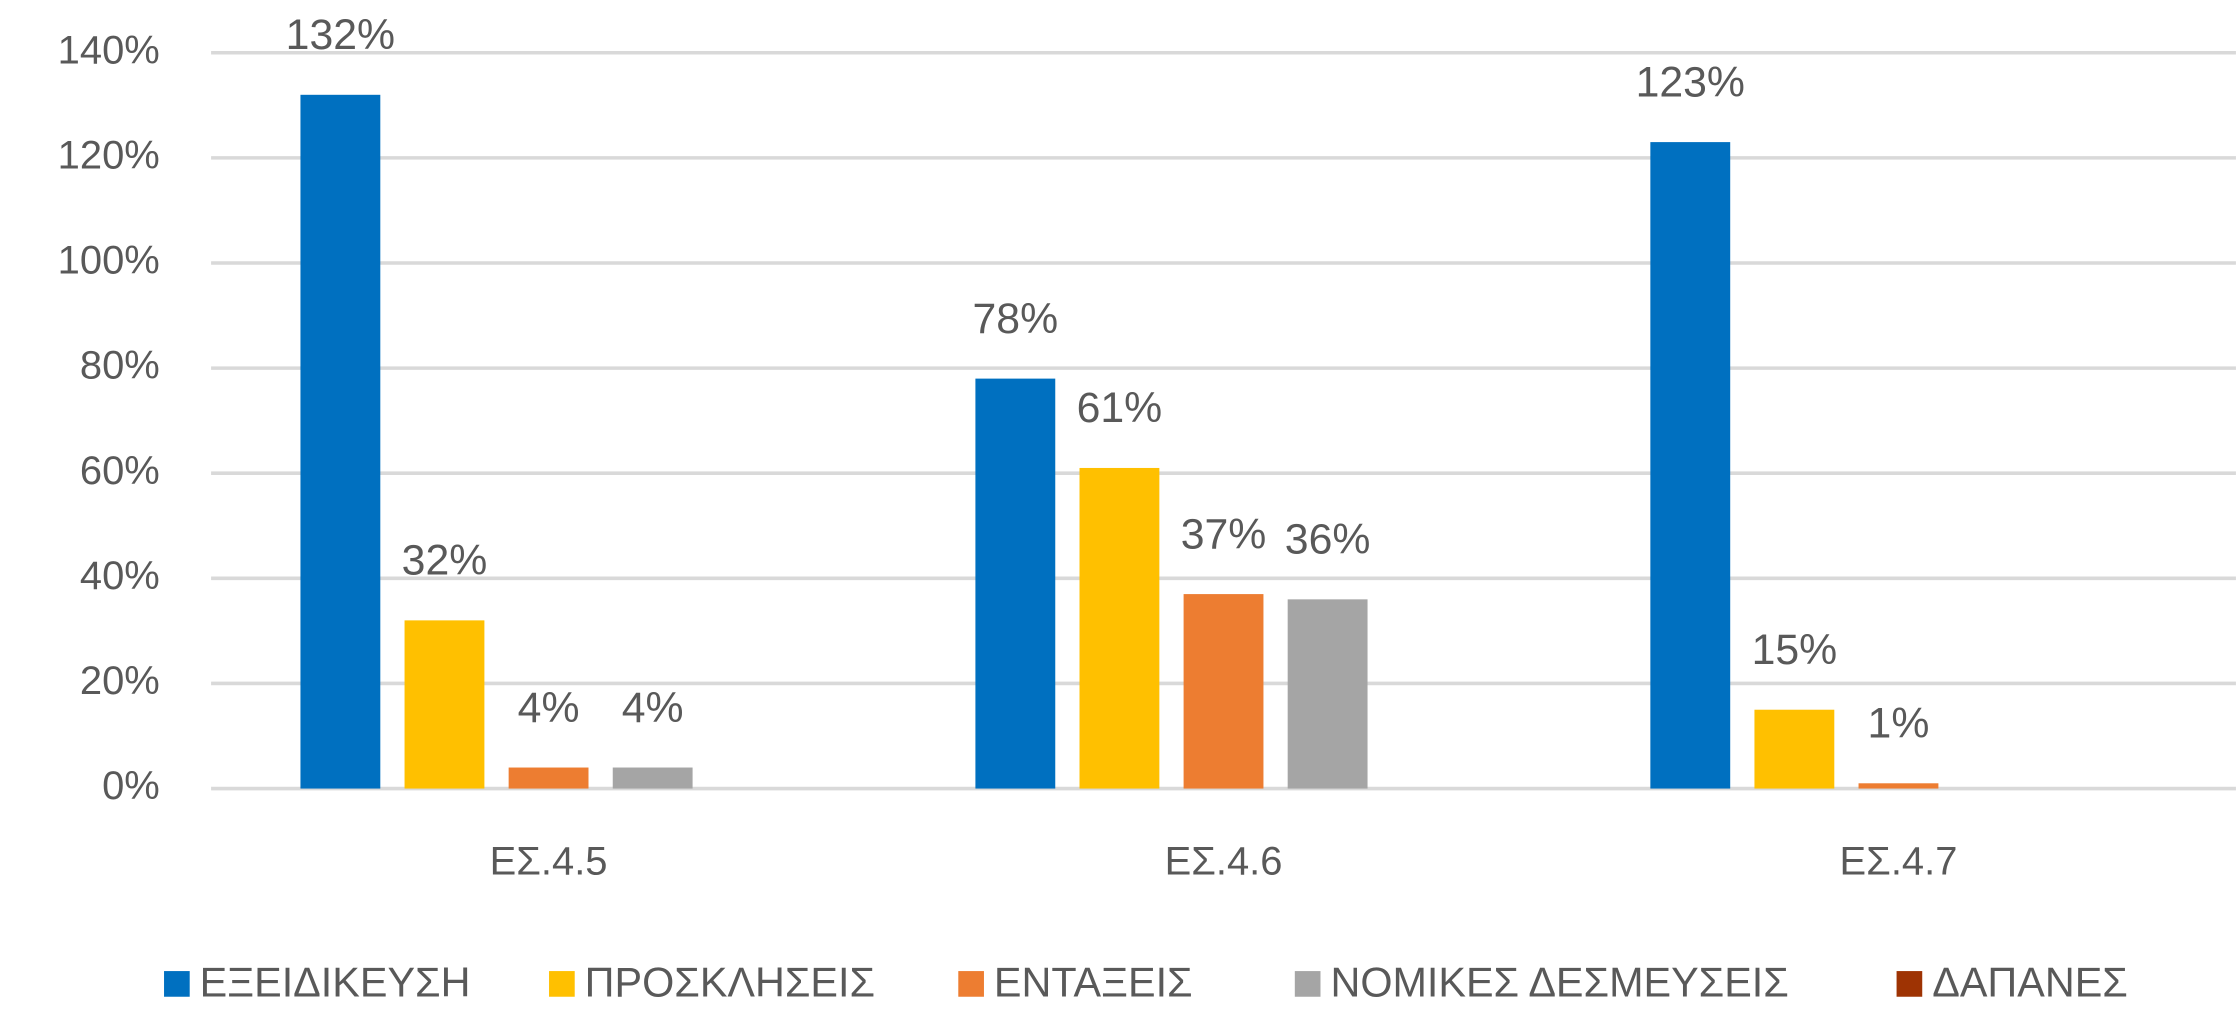 The width and height of the screenshot is (2236, 1011). What do you see at coordinates (1093, 982) in the screenshot?
I see `legend-label: ΕΝΤΑΞΕΙΣ` at bounding box center [1093, 982].